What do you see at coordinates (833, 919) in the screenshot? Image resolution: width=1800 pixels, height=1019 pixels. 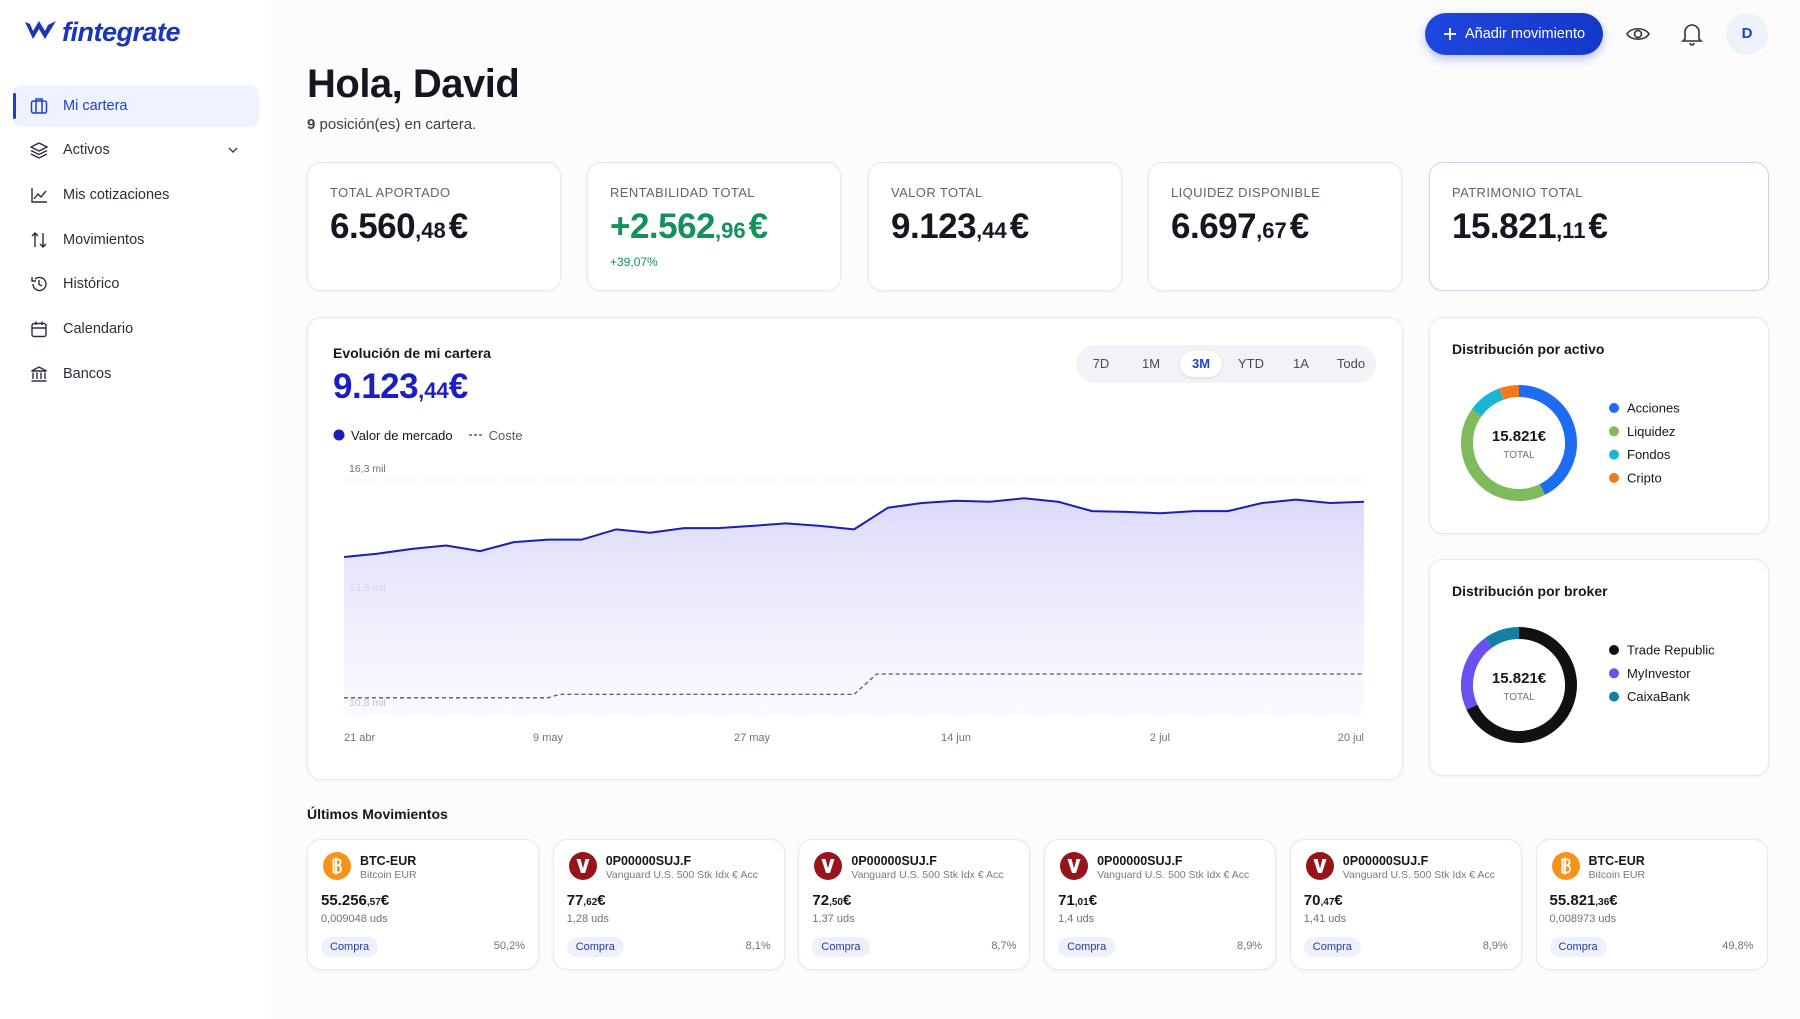 I see `units: 1,37 uds` at bounding box center [833, 919].